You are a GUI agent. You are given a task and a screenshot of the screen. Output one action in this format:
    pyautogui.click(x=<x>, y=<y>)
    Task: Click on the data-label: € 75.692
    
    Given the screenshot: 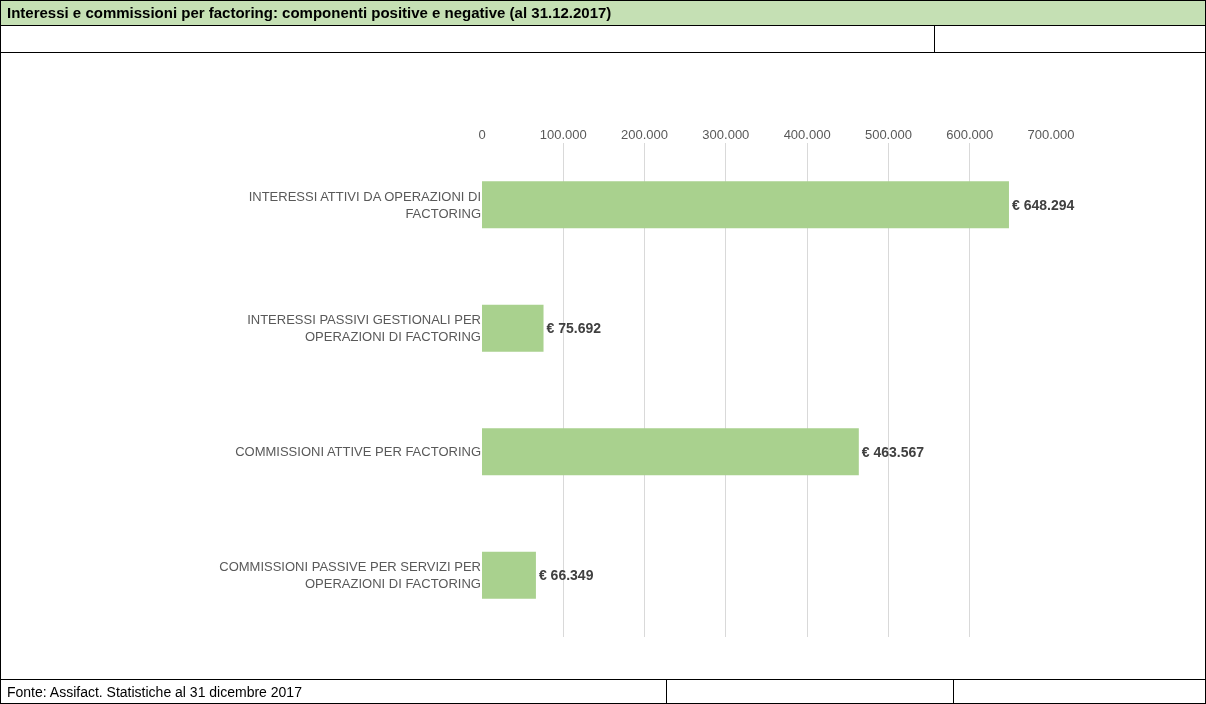 What is the action you would take?
    pyautogui.click(x=574, y=328)
    